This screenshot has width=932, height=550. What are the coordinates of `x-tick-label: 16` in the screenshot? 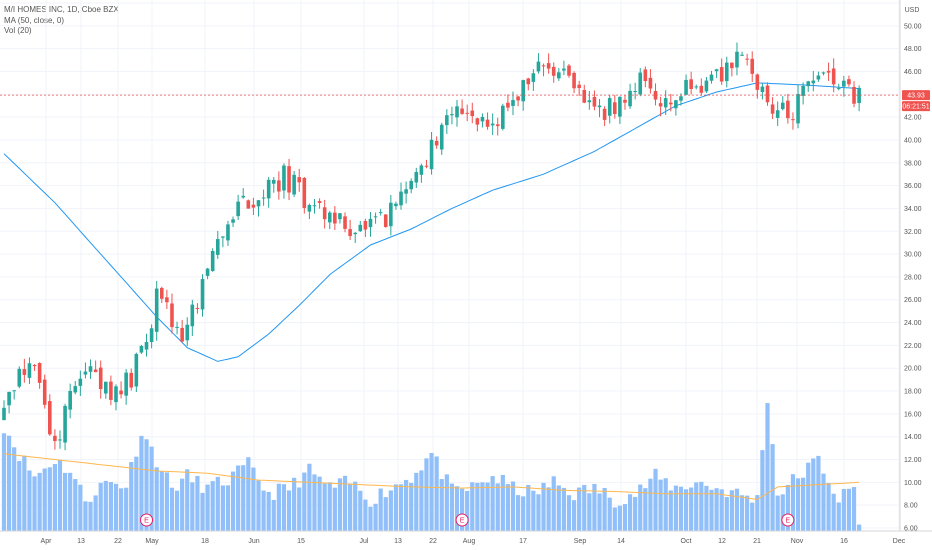 It's located at (844, 541).